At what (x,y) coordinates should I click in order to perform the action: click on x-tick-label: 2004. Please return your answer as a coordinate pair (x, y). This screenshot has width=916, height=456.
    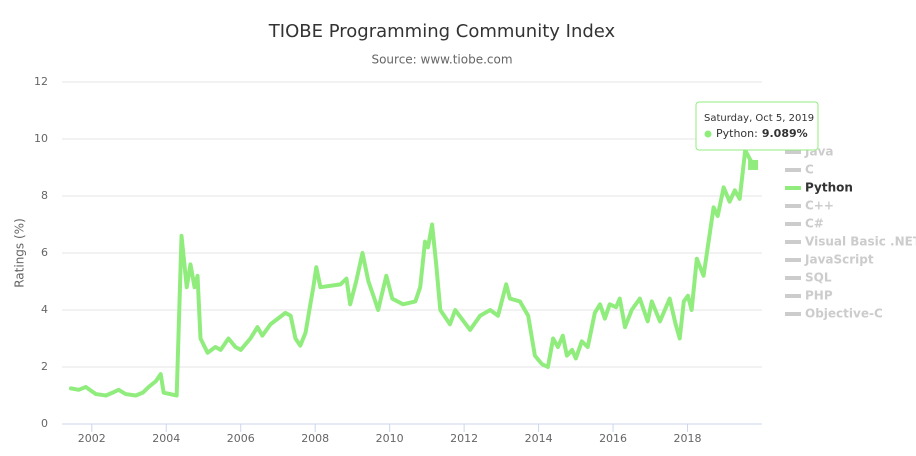
    Looking at the image, I should click on (166, 438).